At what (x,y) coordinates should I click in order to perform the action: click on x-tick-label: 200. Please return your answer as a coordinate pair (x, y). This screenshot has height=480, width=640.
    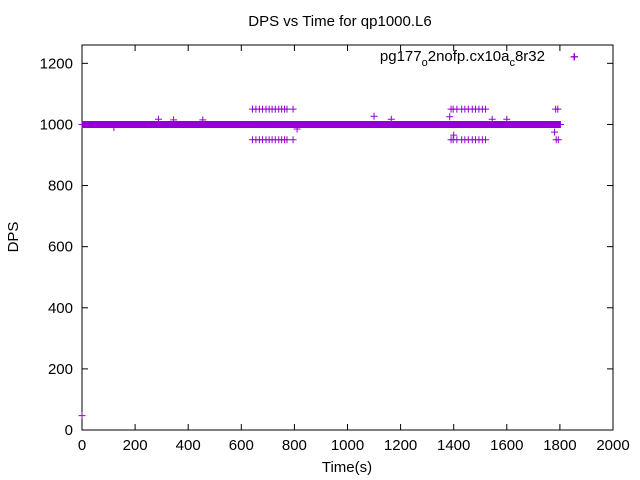
    Looking at the image, I should click on (135, 445).